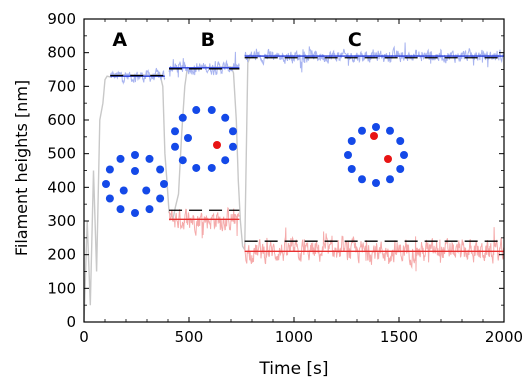  What do you see at coordinates (61, 19) in the screenshot?
I see `y-tick-label: 900` at bounding box center [61, 19].